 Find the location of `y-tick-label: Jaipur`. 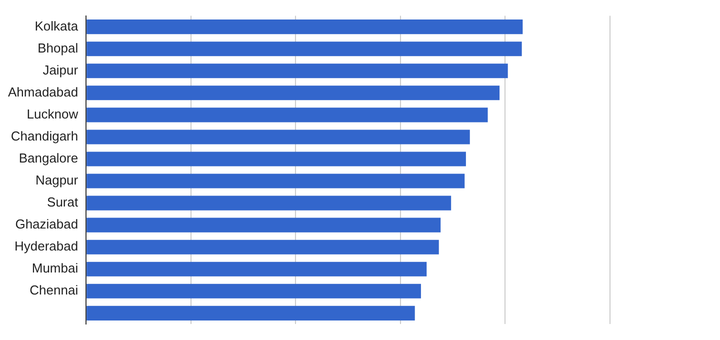

y-tick-label: Jaipur is located at coordinates (60, 70).